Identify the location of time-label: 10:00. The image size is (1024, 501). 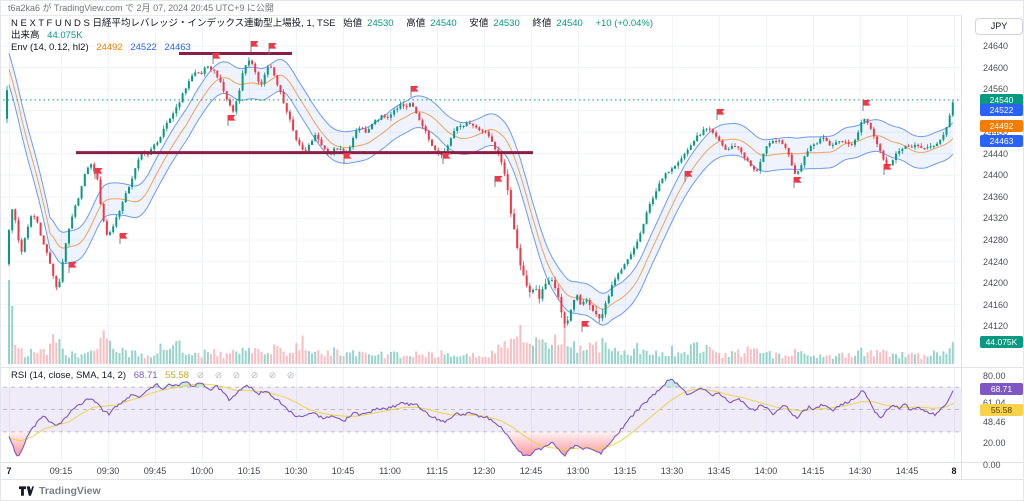
(202, 471).